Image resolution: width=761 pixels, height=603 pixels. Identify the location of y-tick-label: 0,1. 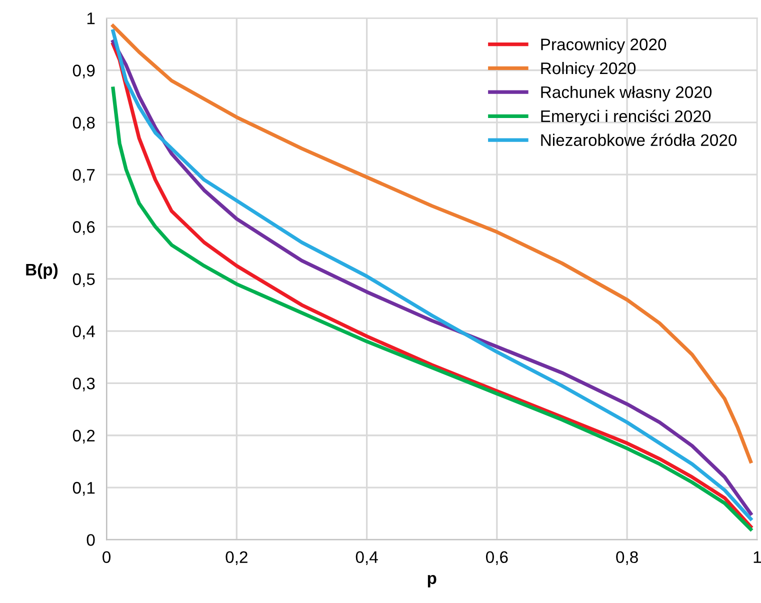
(83, 489).